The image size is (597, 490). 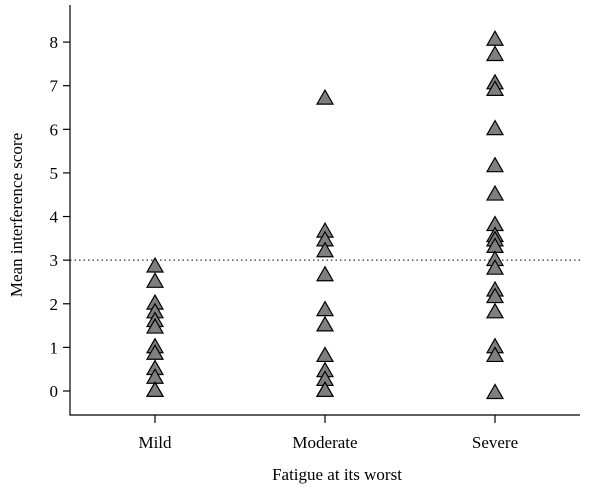 I want to click on y-axis-title: Mean interference score, so click(x=16, y=215).